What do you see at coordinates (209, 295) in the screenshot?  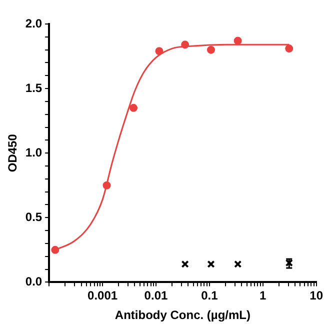 I see `x-tick-label: 0.1` at bounding box center [209, 295].